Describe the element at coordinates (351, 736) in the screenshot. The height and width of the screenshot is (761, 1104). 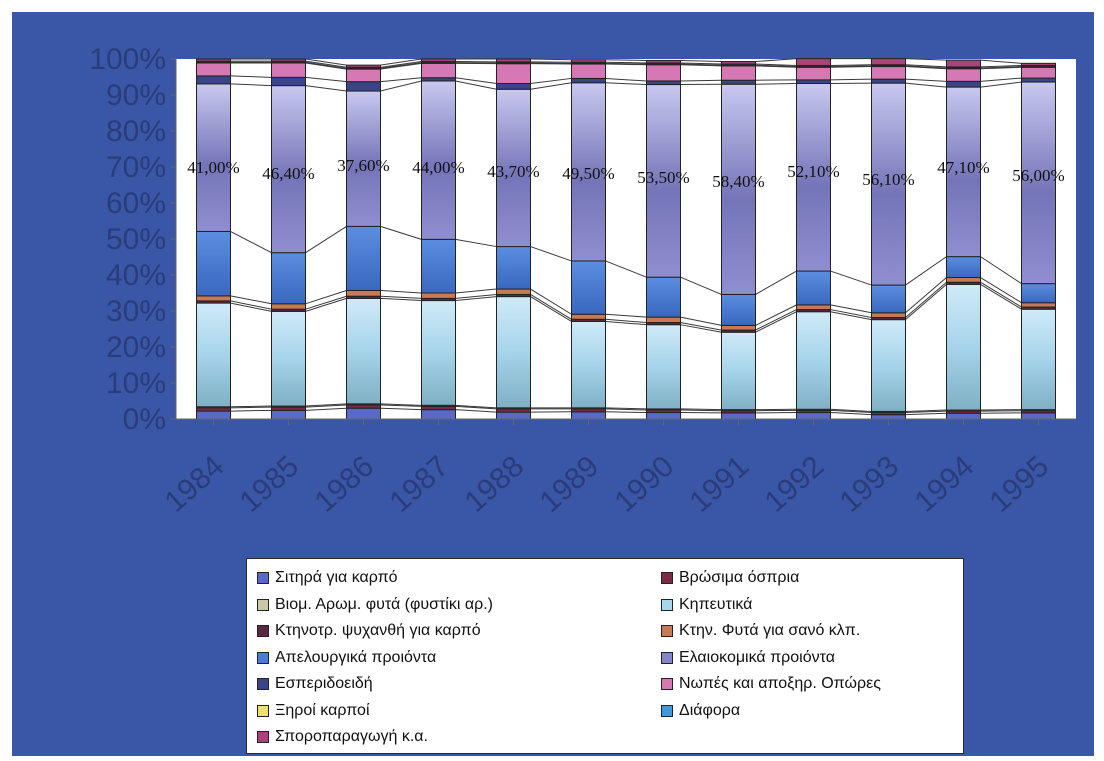
I see `legend-label: Σποροπαραγωγή κ.α.` at that location.